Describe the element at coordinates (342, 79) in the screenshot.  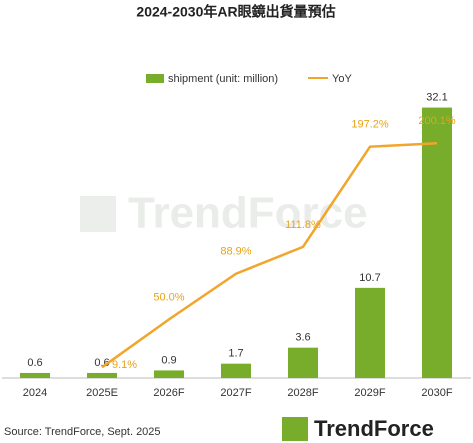
I see `legend-label: YoY` at that location.